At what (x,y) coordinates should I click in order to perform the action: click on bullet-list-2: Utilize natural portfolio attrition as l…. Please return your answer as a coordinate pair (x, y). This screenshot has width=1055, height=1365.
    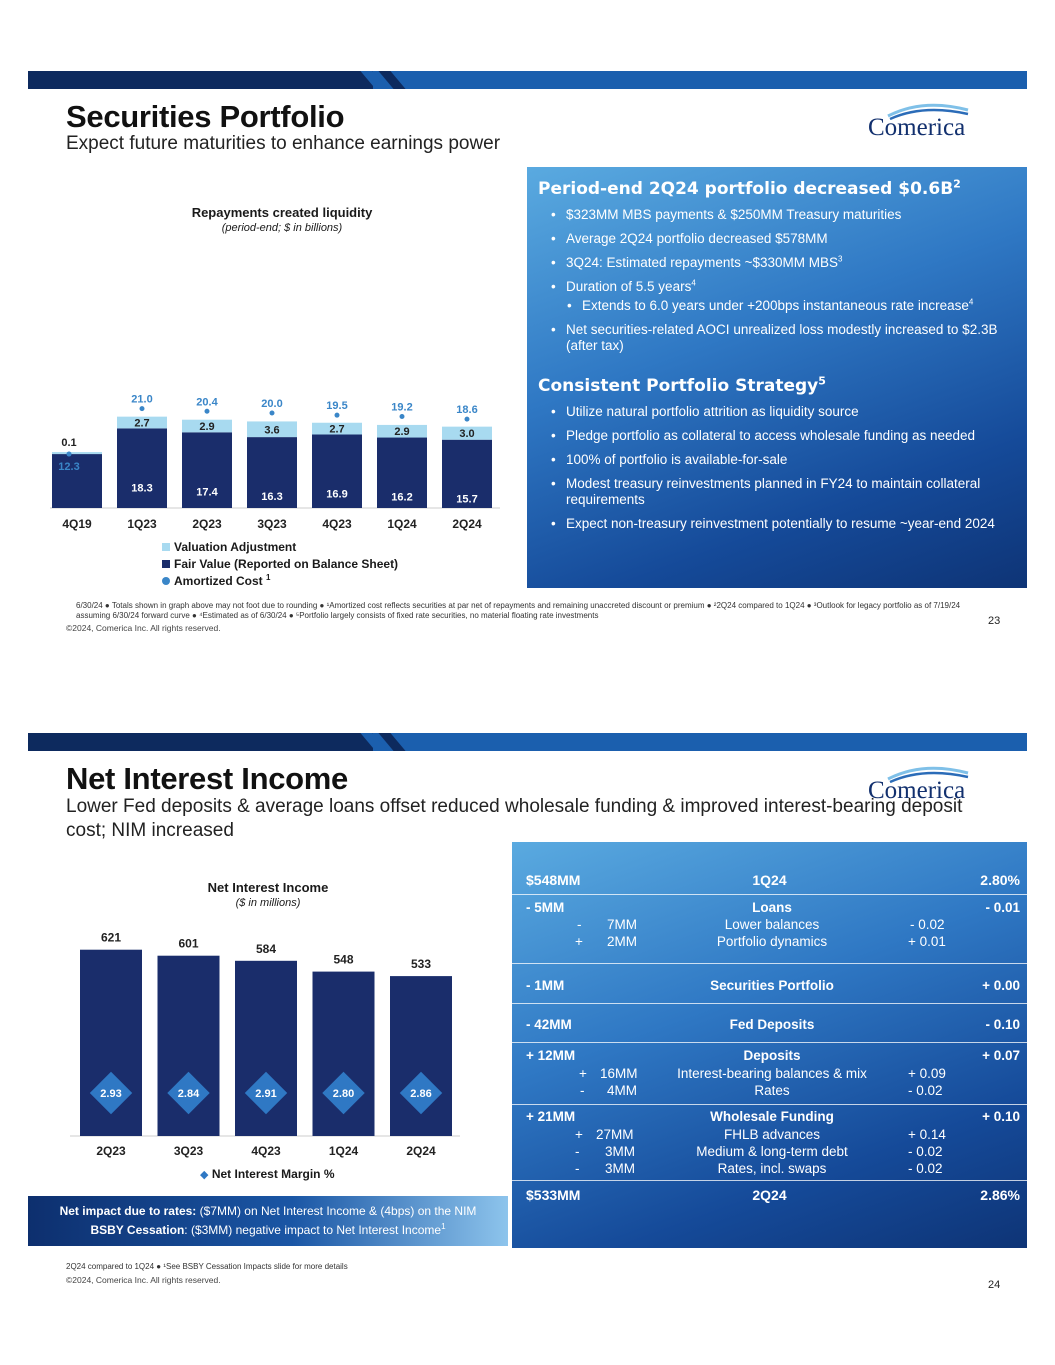
    Looking at the image, I should click on (778, 468).